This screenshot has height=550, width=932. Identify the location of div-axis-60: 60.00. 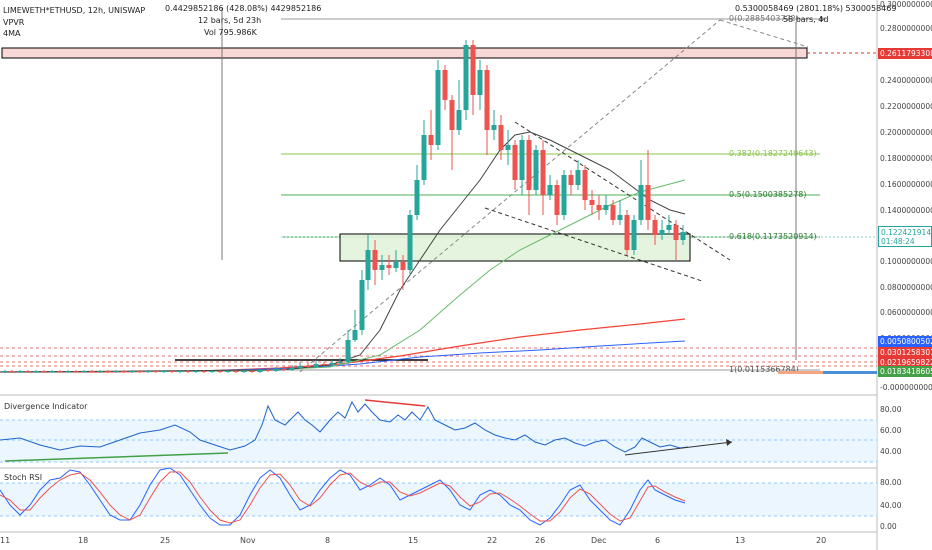
(891, 430).